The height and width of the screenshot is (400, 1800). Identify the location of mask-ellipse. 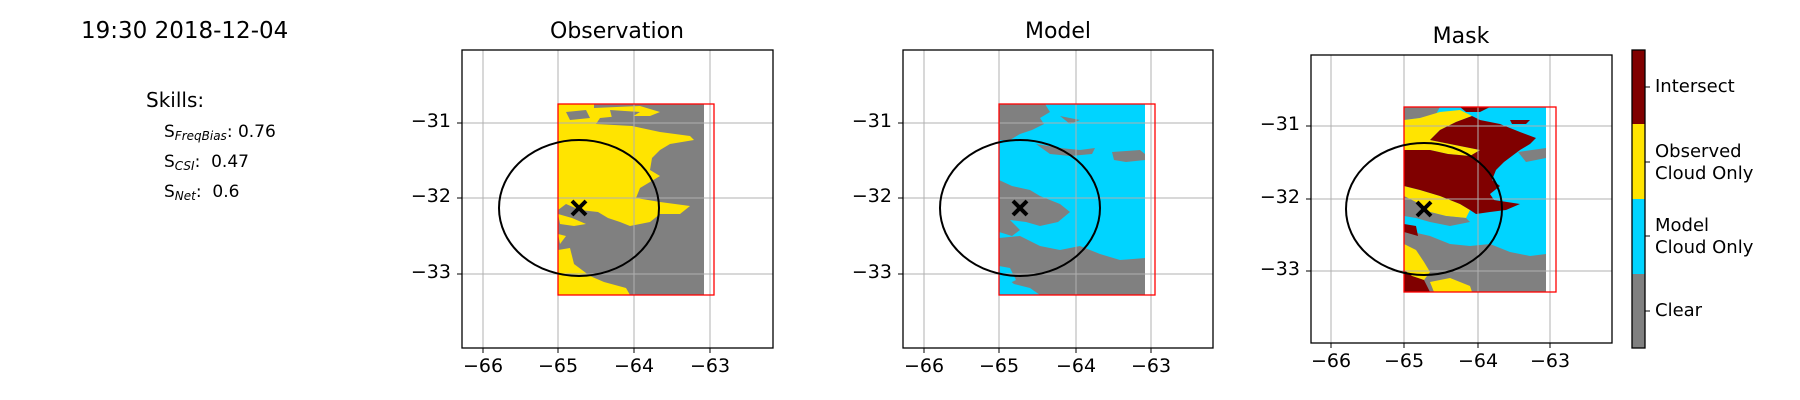
(1424, 209).